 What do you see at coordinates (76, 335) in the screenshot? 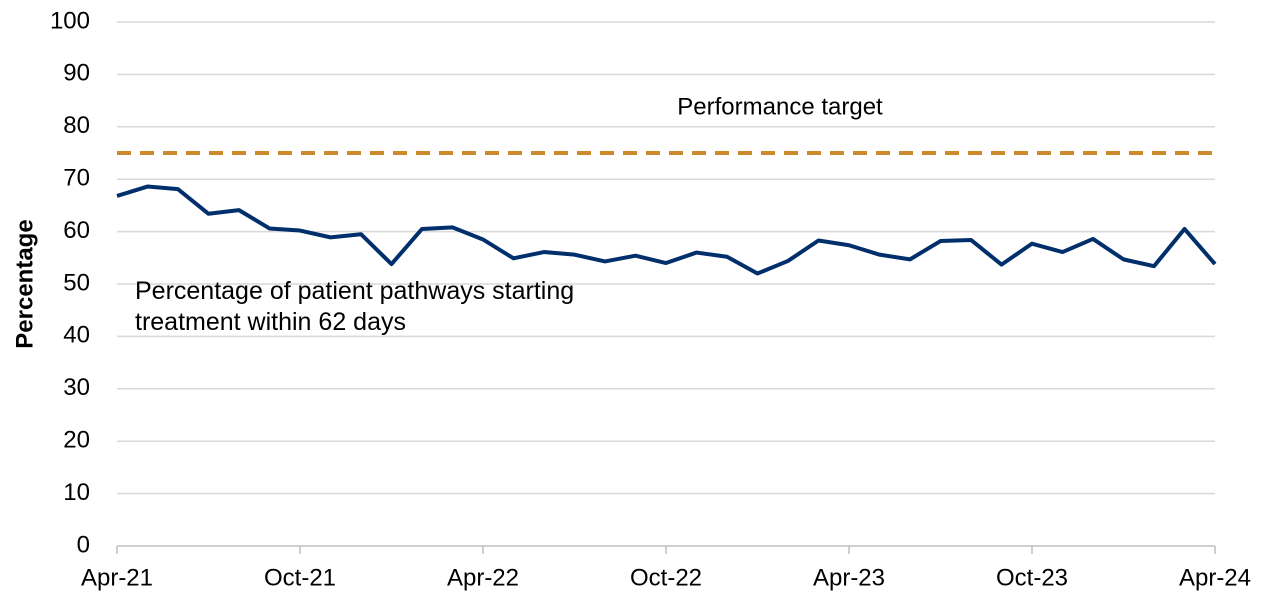
I see `y-tick-label: 40` at bounding box center [76, 335].